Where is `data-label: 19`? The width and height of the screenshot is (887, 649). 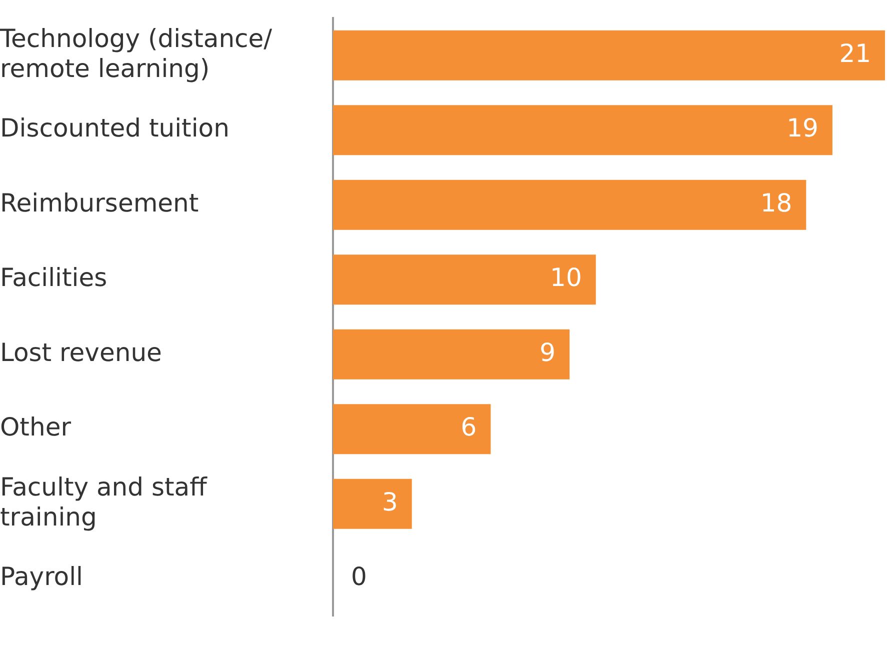
data-label: 19 is located at coordinates (802, 128).